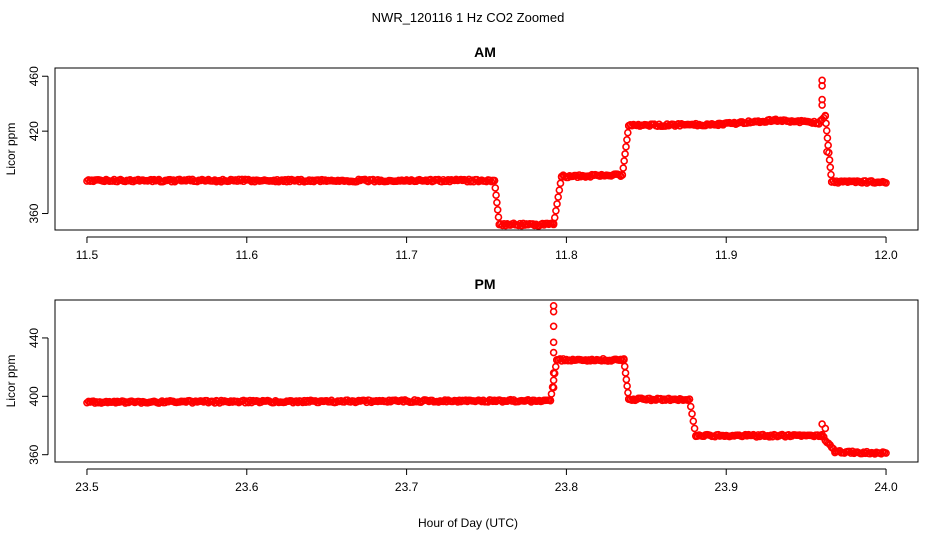 Image resolution: width=936 pixels, height=540 pixels. I want to click on x-axis-title: Hour of Day (UTC), so click(468, 523).